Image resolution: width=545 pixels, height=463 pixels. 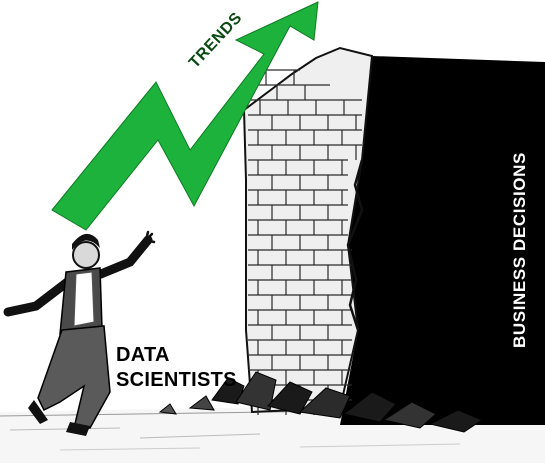 What do you see at coordinates (79, 333) in the screenshot?
I see `data-scientist-figure` at bounding box center [79, 333].